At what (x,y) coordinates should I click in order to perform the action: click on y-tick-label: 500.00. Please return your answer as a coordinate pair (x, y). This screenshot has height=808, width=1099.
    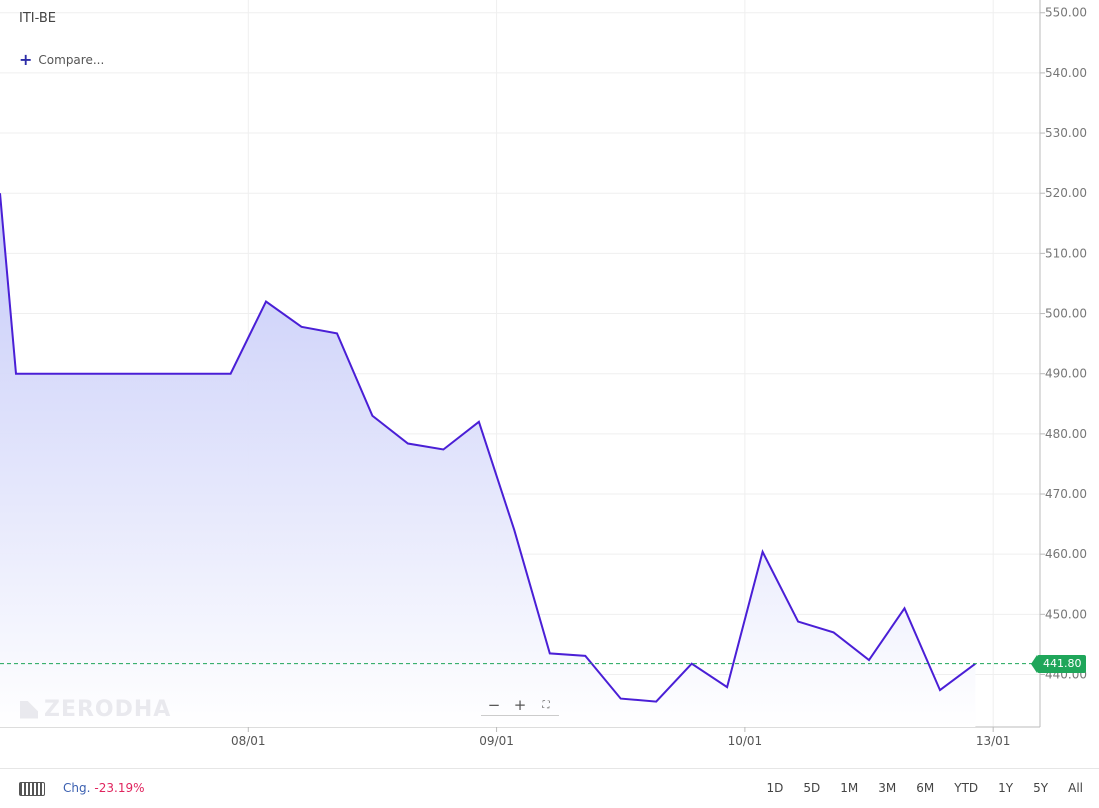
    Looking at the image, I should click on (1066, 314).